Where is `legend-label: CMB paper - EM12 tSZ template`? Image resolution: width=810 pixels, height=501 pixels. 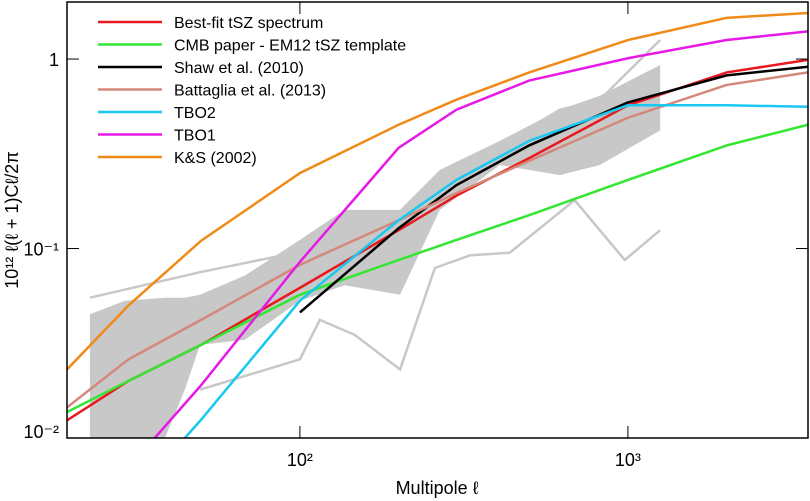 legend-label: CMB paper - EM12 tSZ template is located at coordinates (290, 46).